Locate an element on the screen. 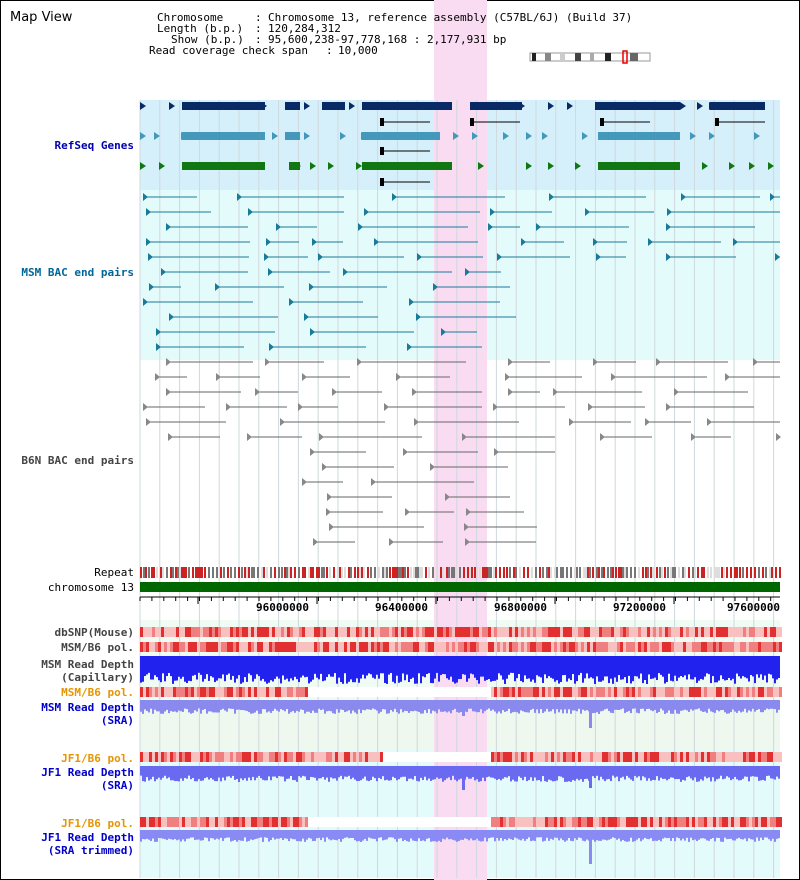 The image size is (800, 880). track-label-jf1-depth-sra-1: JF1 Read Depth is located at coordinates (87, 772).